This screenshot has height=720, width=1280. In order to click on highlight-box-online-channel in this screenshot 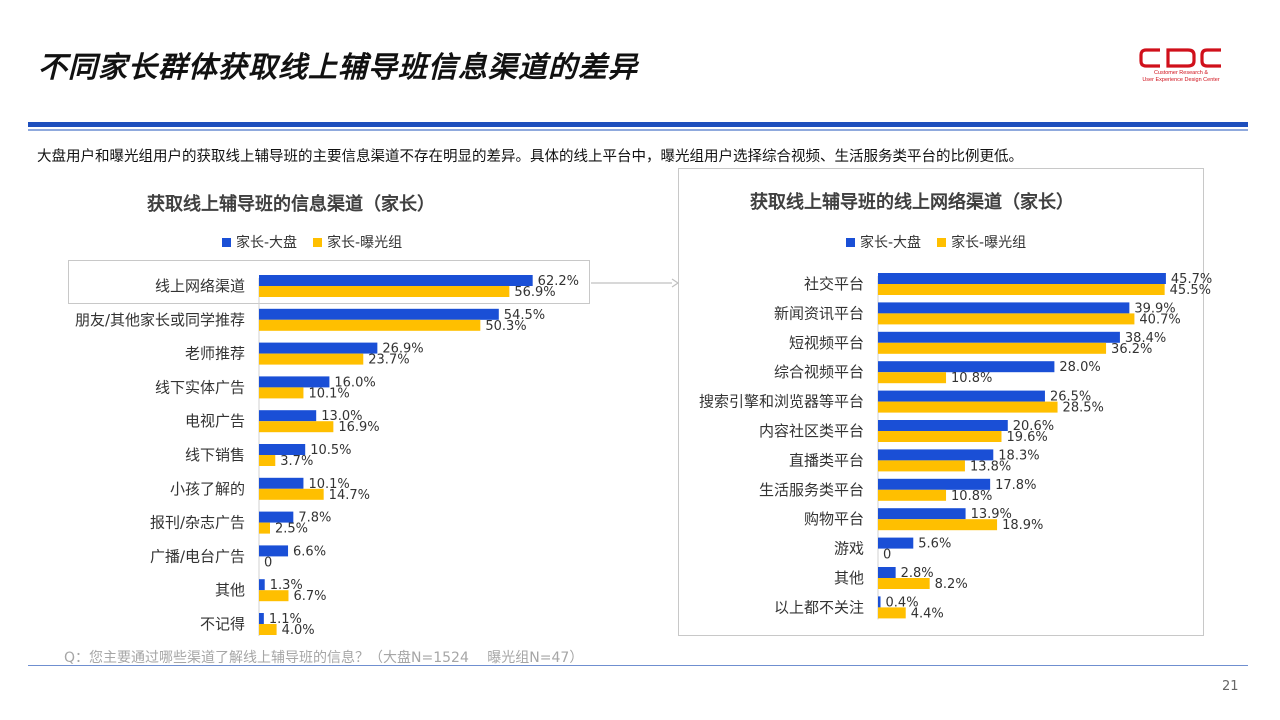, I will do `click(329, 282)`.